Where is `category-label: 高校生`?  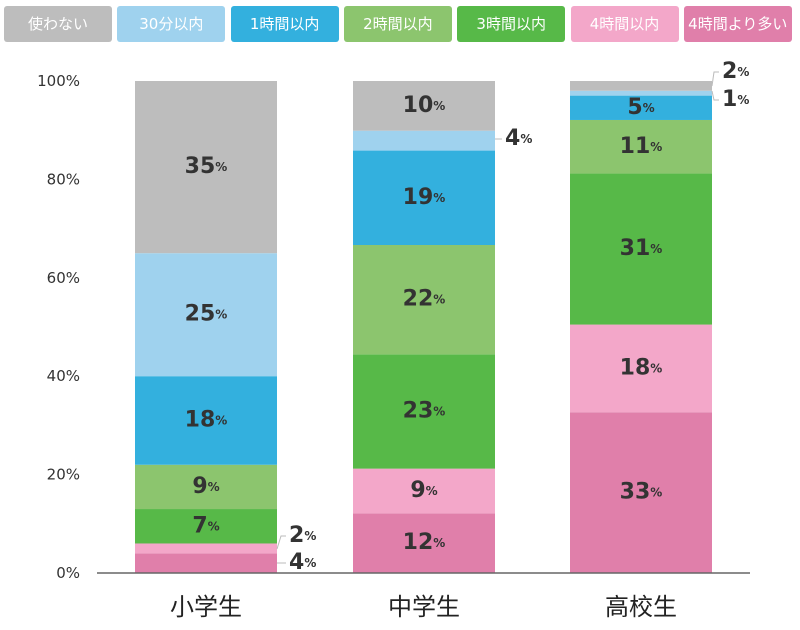 category-label: 高校生 is located at coordinates (641, 607).